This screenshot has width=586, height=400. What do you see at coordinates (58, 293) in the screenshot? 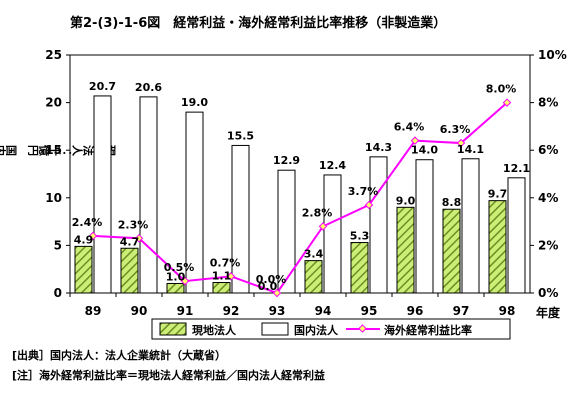
I see `y-tick-label-left: 0` at bounding box center [58, 293].